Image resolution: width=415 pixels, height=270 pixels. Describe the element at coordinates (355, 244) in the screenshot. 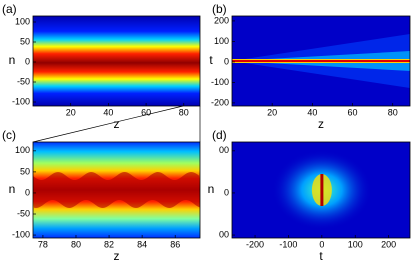

I see `x-tick-label: 100` at that location.